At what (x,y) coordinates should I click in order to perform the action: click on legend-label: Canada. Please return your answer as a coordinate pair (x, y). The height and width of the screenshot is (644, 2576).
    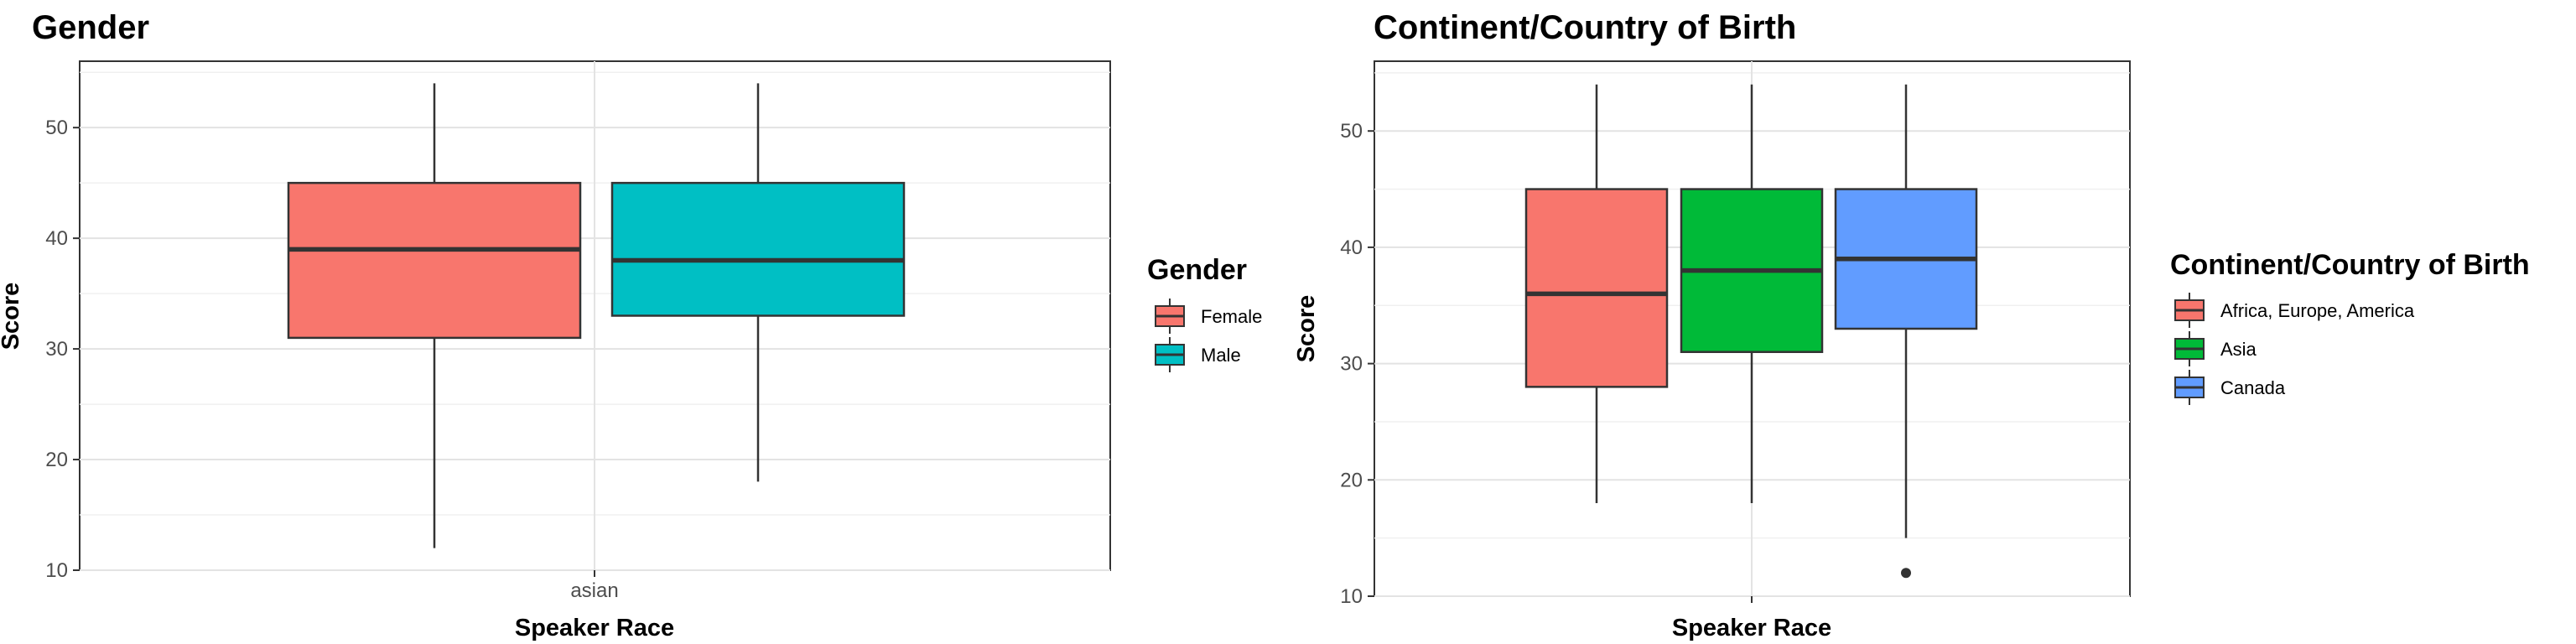
    Looking at the image, I should click on (2253, 387).